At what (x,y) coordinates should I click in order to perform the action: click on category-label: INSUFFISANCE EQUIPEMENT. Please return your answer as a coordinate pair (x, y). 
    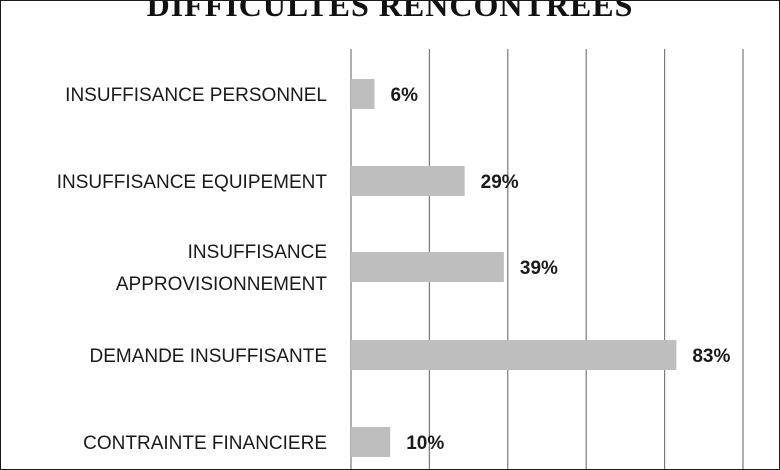
    Looking at the image, I should click on (192, 182).